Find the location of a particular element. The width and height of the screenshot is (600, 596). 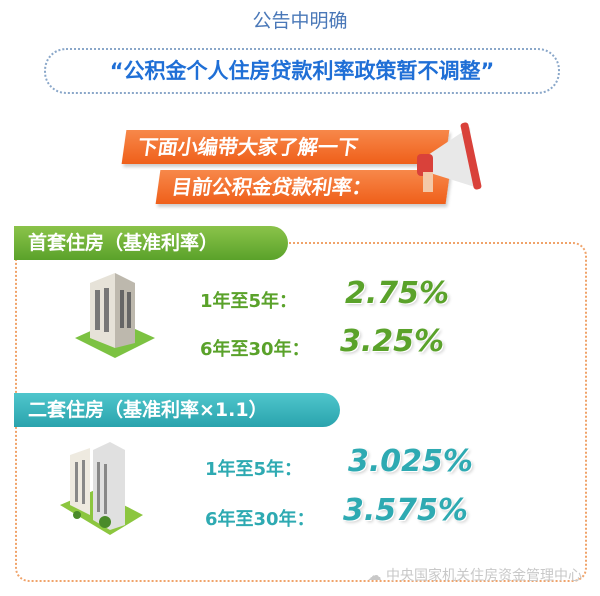

first-rate-2: 3.25% is located at coordinates (392, 341).